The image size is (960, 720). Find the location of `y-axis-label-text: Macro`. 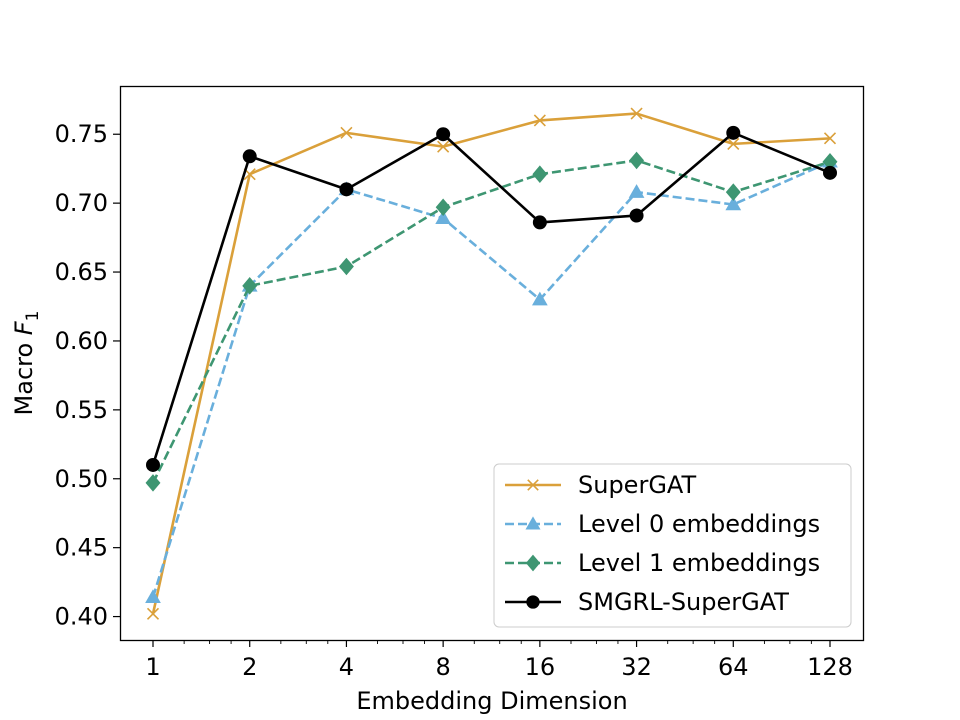

y-axis-label-text: Macro is located at coordinates (24, 379).